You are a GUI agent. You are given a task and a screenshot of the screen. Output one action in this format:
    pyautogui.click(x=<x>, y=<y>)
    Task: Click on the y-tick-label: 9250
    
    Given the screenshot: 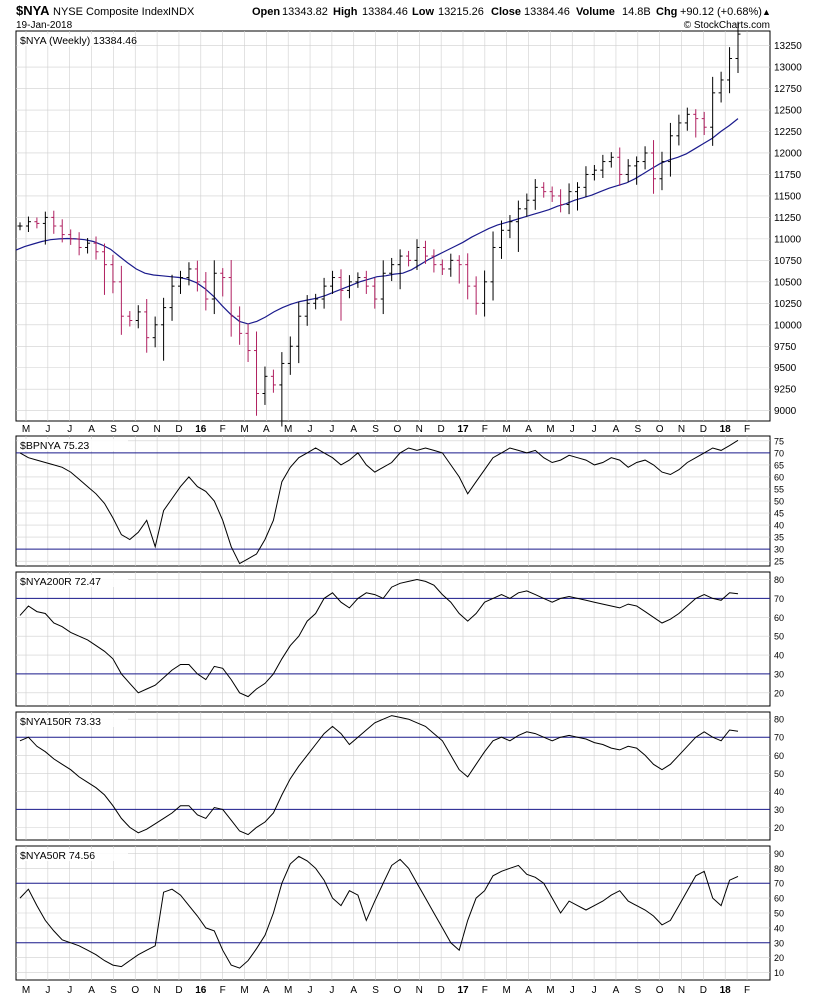 What is the action you would take?
    pyautogui.click(x=785, y=390)
    